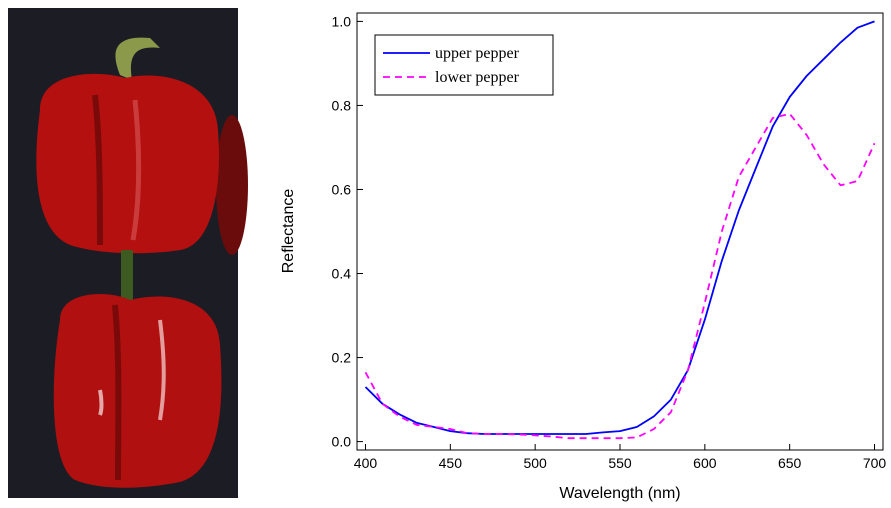  I want to click on y-tick-label: 0.2, so click(342, 358).